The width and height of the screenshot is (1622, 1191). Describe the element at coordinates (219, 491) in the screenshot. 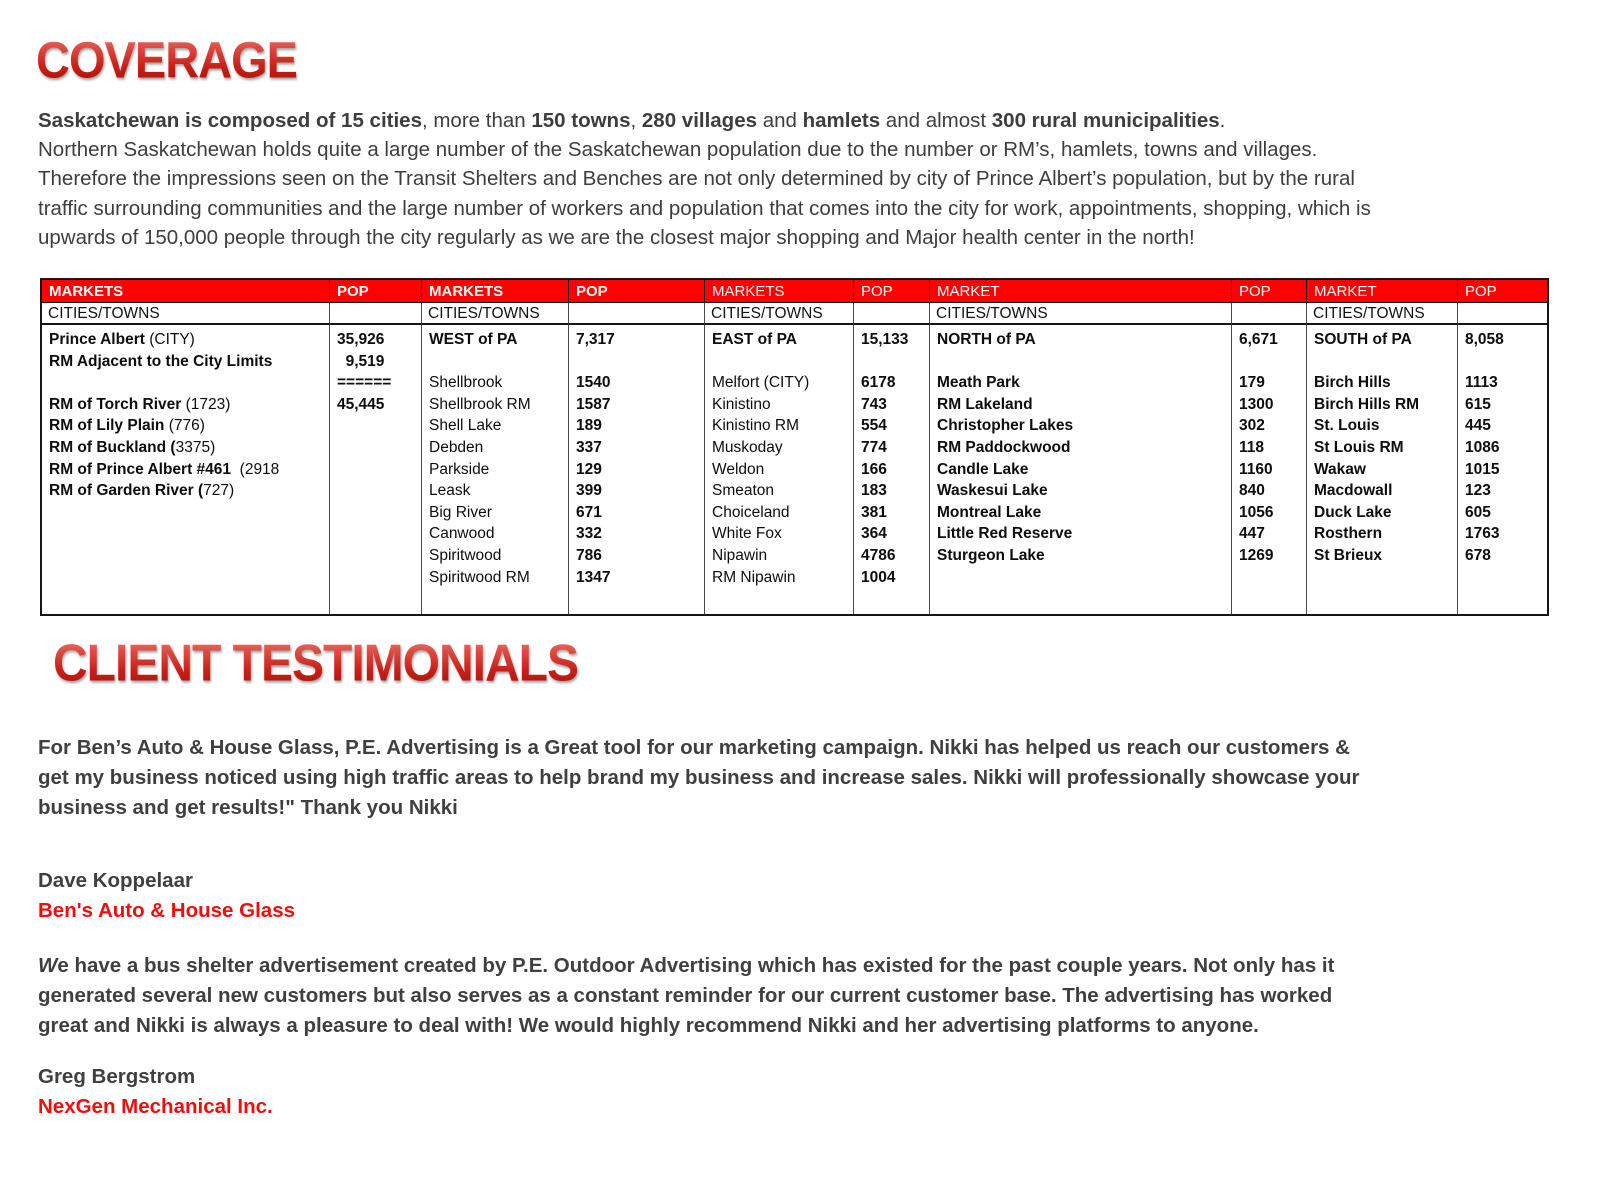

I see `text-segment: 727)` at that location.